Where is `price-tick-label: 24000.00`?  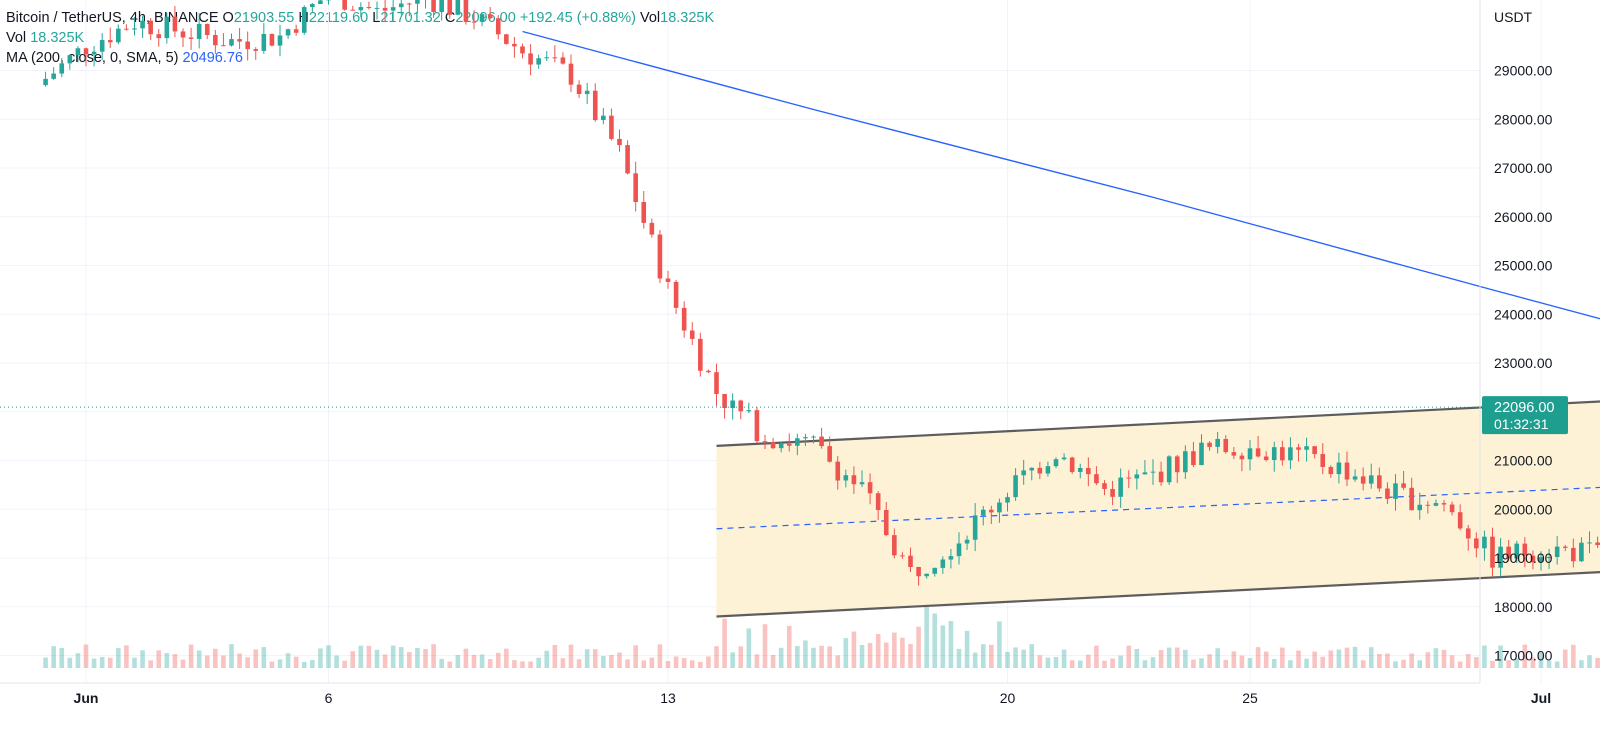
price-tick-label: 24000.00 is located at coordinates (1523, 314).